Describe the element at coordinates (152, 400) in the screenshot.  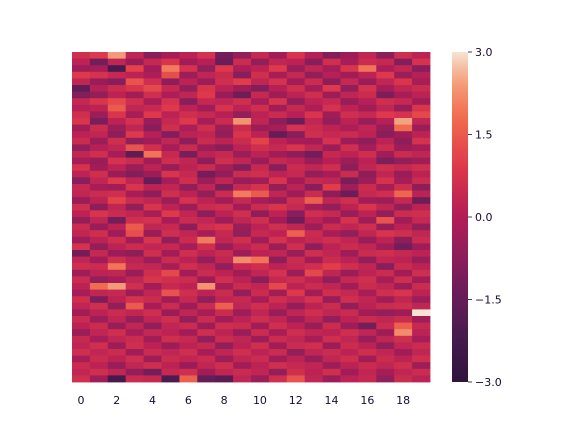
I see `x-tick-label: 4` at that location.